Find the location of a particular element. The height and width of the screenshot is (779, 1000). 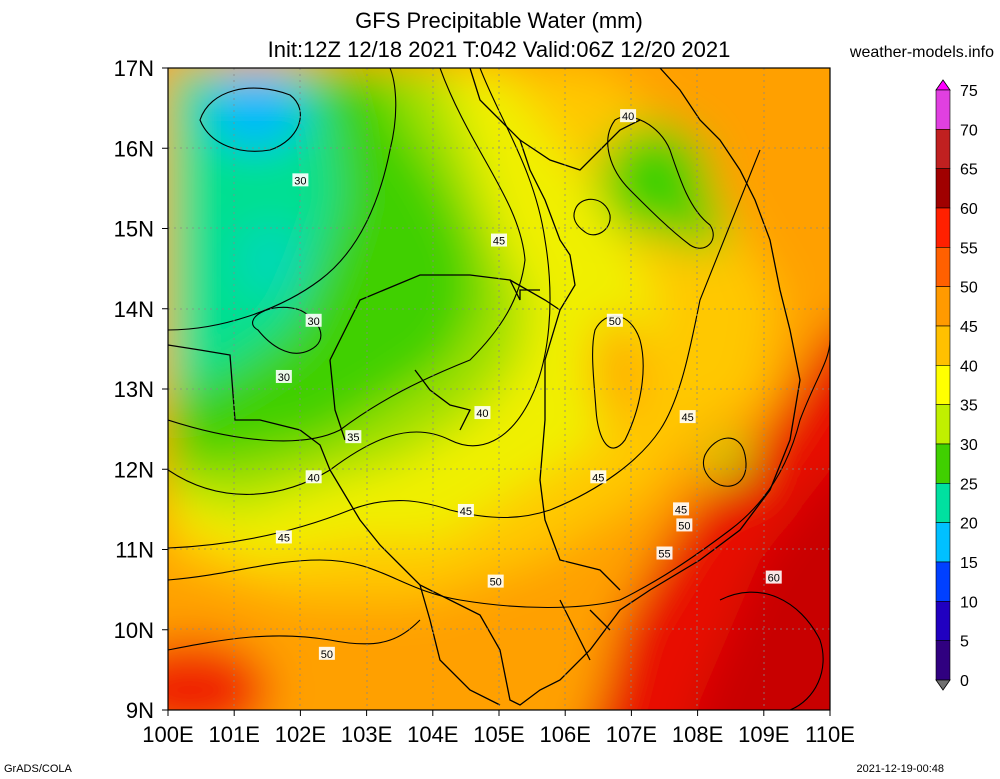

colorbar-label: 25 is located at coordinates (969, 484).